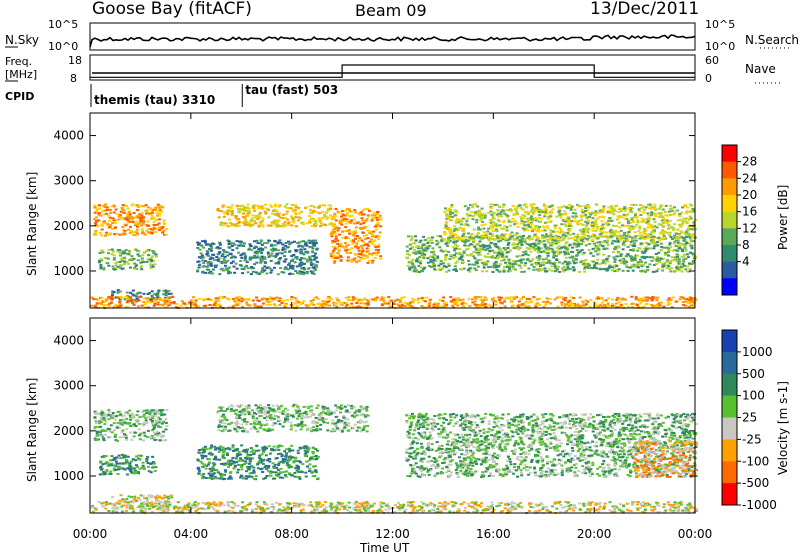  What do you see at coordinates (21, 74) in the screenshot?
I see `freq-label-2: [MHz]` at bounding box center [21, 74].